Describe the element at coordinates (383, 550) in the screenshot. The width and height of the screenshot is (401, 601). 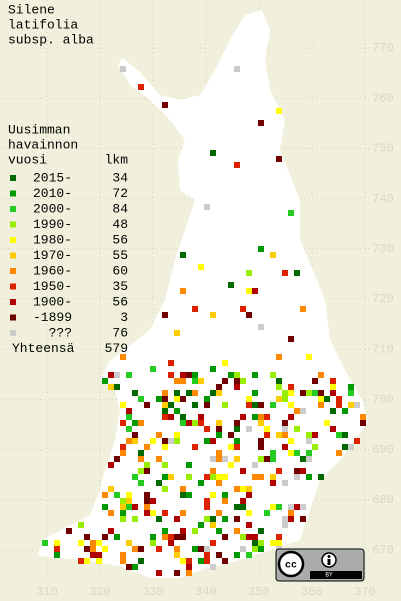
I see `y-tick-label: 670` at that location.